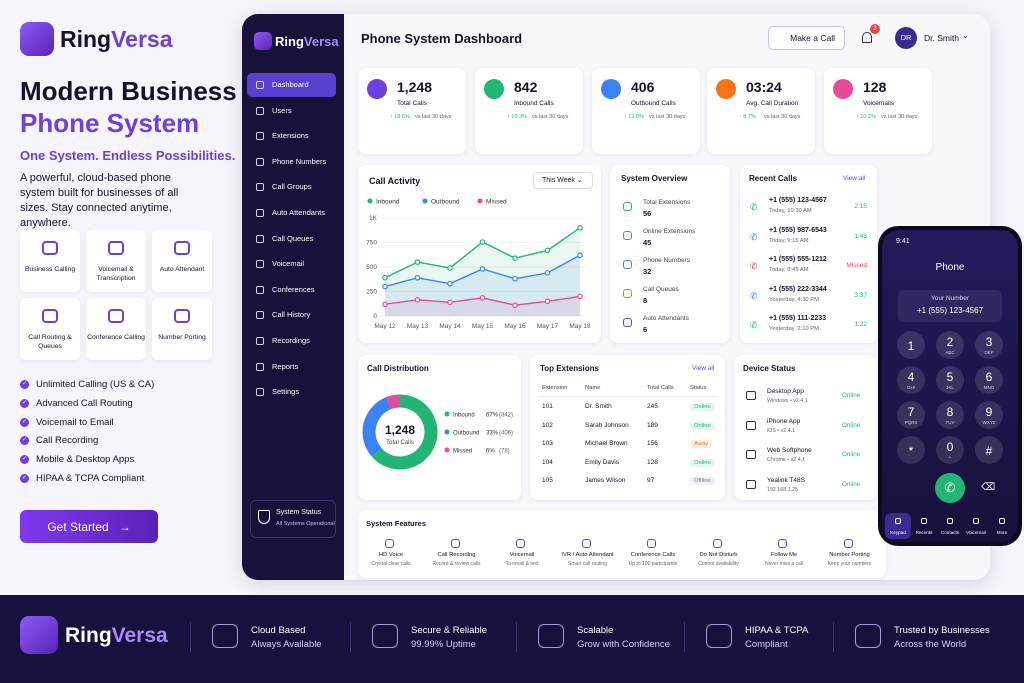 The height and width of the screenshot is (683, 1024). What do you see at coordinates (784, 421) in the screenshot?
I see `device-name: iPhone App` at bounding box center [784, 421].